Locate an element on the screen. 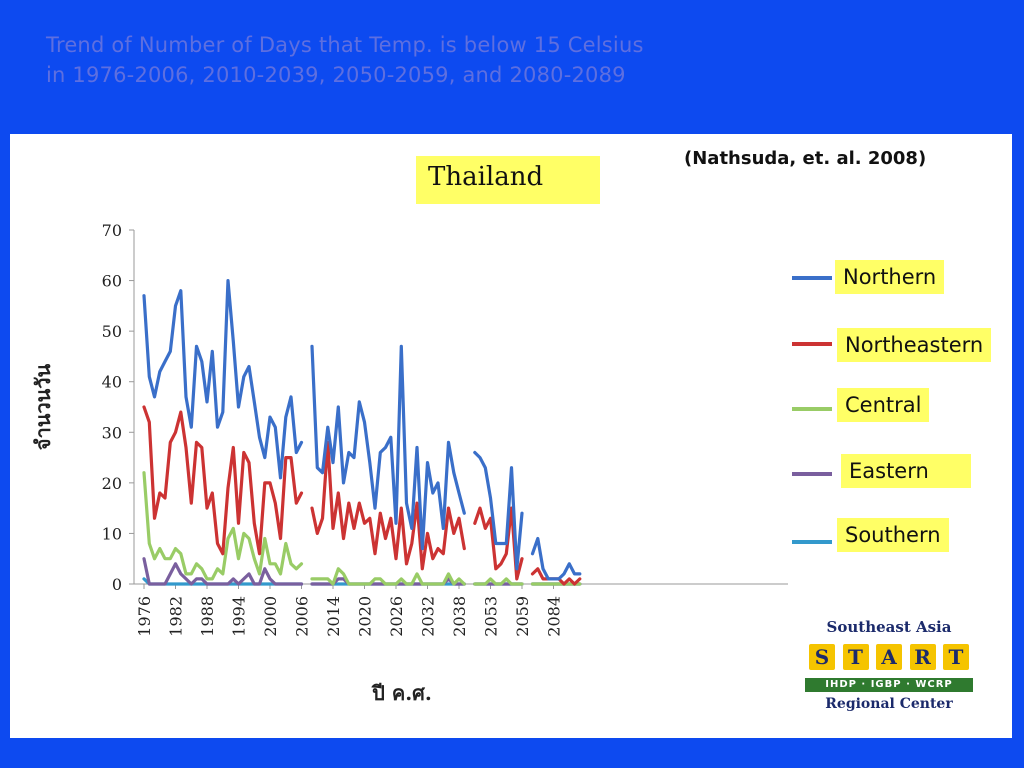 This screenshot has height=768, width=1024. x-tick-label: 2084 is located at coordinates (554, 616).